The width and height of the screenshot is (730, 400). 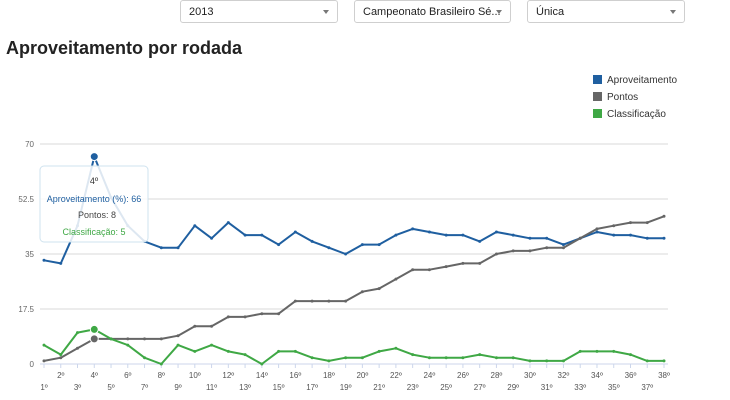 I want to click on legend-label-classificacao: Classificação, so click(x=636, y=114).